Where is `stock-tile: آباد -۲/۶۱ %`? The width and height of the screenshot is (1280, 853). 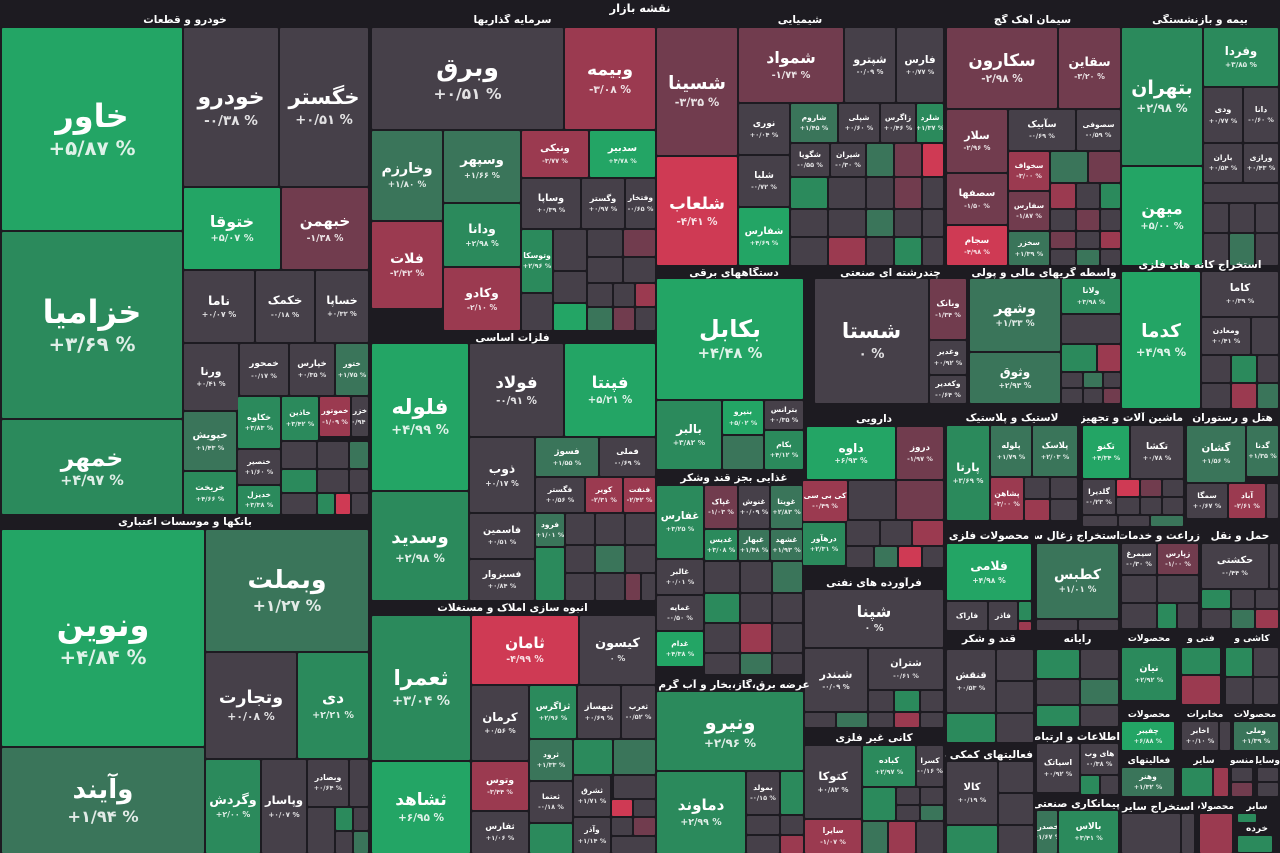
stock-tile: آباد -۲/۶۱ % is located at coordinates (1247, 501).